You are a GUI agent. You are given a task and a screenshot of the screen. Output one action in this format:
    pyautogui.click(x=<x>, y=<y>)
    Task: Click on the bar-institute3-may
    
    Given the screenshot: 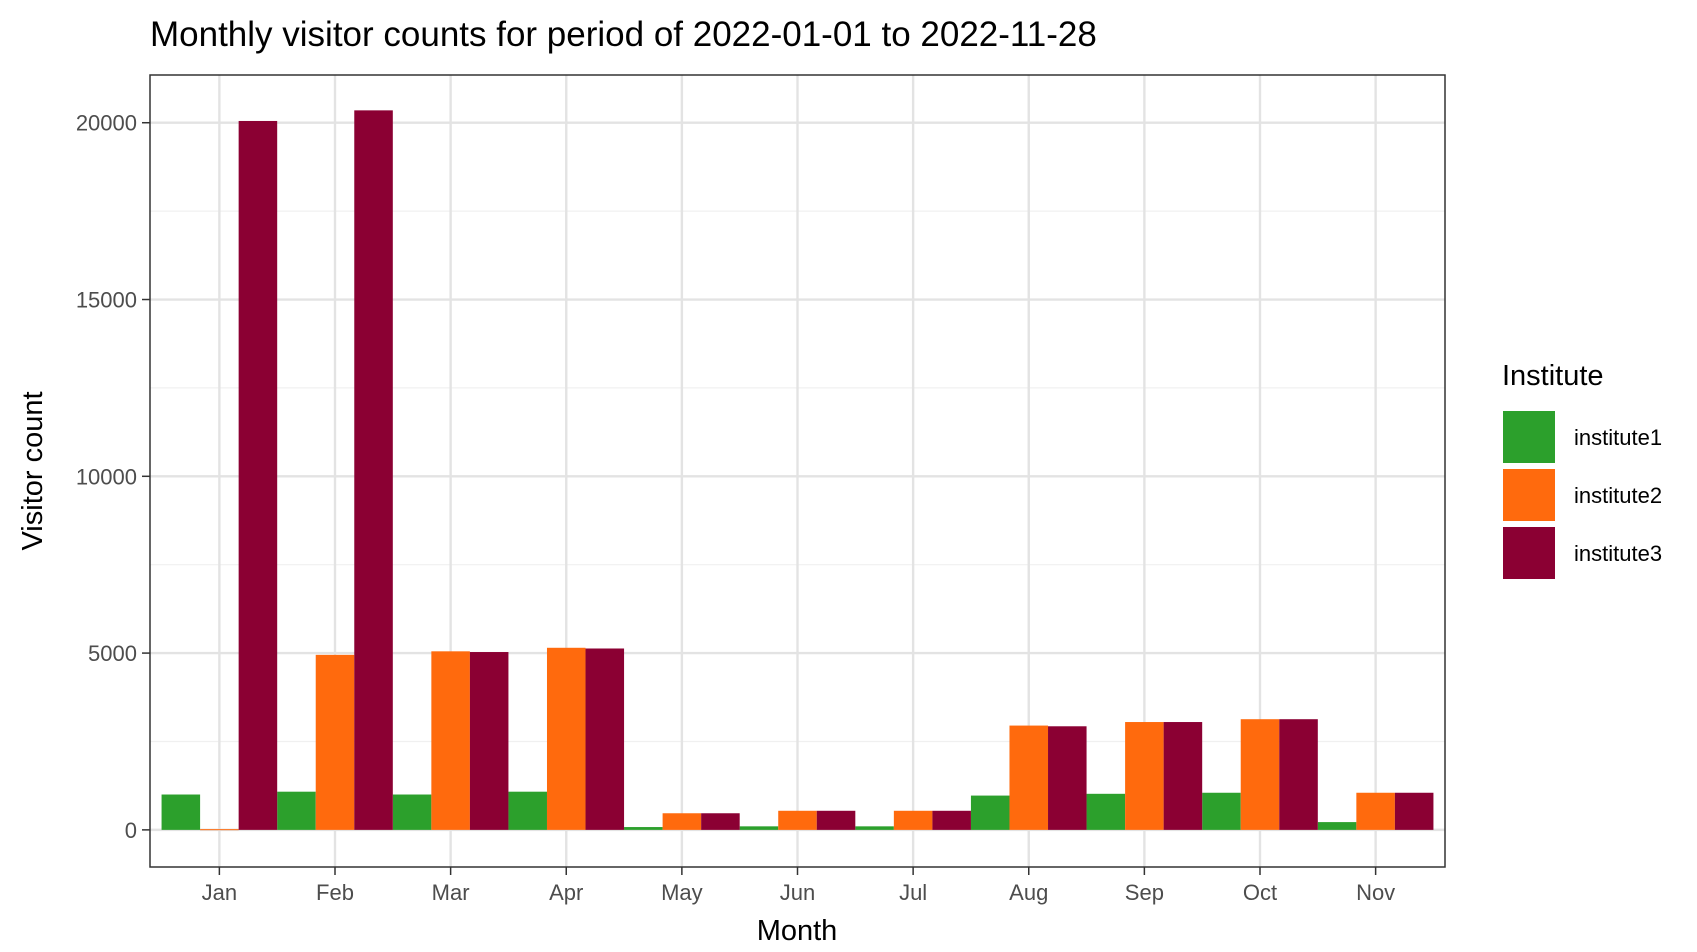 What is the action you would take?
    pyautogui.click(x=720, y=821)
    